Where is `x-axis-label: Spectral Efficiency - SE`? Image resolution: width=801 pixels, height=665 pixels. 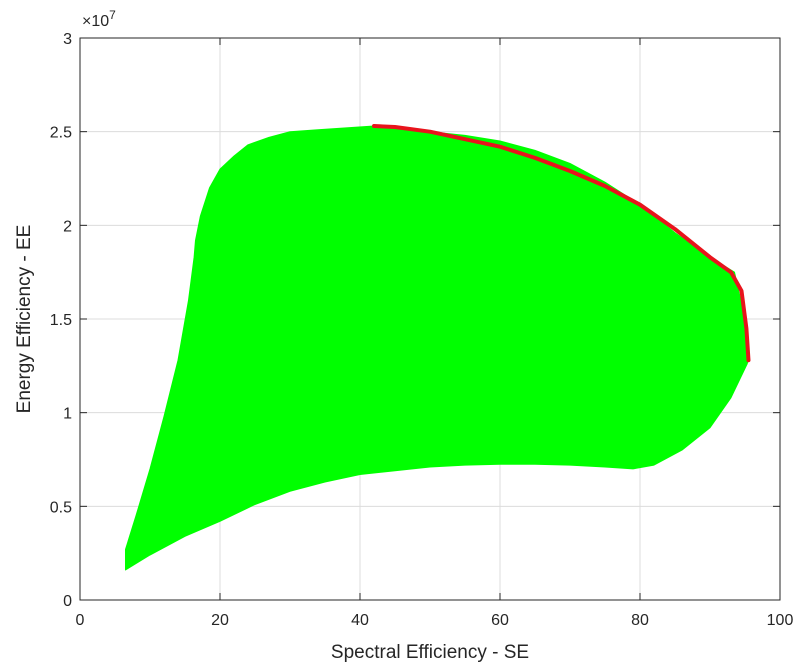 x-axis-label: Spectral Efficiency - SE is located at coordinates (430, 652).